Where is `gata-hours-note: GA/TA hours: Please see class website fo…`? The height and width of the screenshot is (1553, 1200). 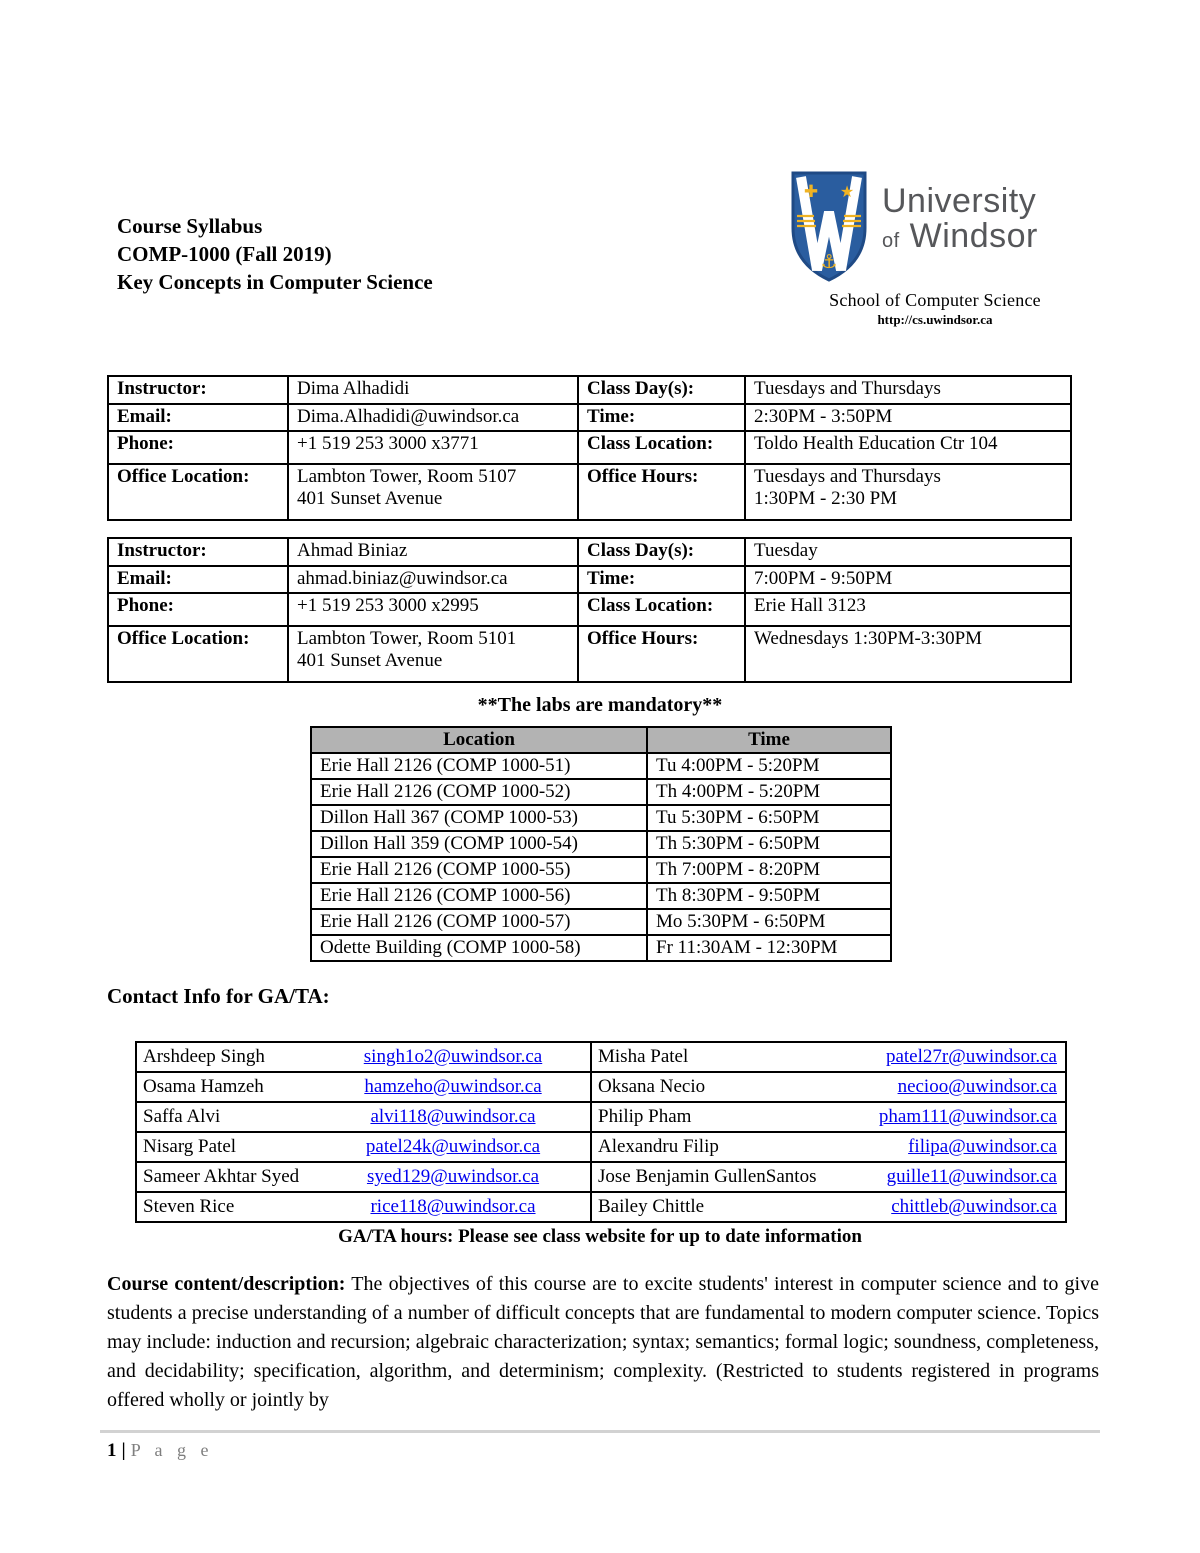 gata-hours-note: GA/TA hours: Please see class website fo… is located at coordinates (600, 1236).